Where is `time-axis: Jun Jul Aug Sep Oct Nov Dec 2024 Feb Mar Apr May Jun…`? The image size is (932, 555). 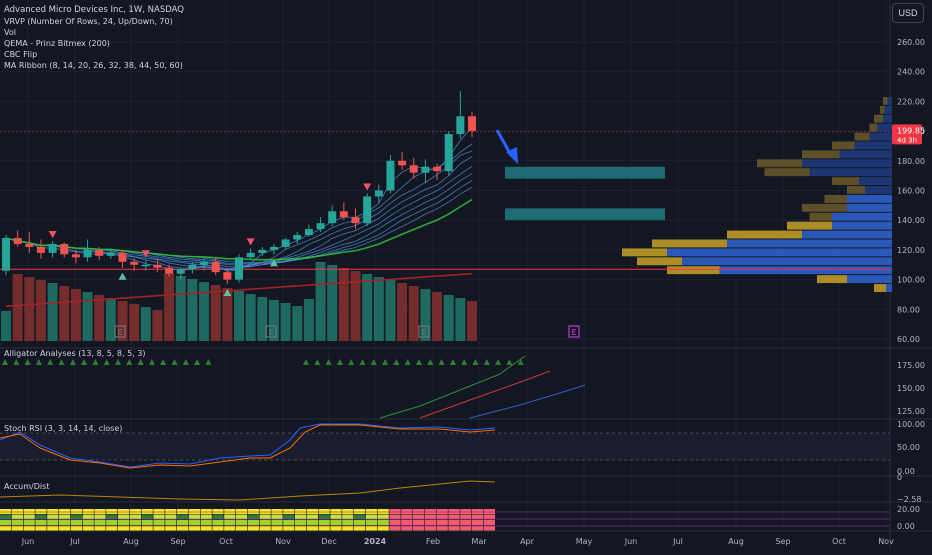
time-axis: Jun Jul Aug Sep Oct Nov Dec 2024 Feb Mar Apr May Jun… is located at coordinates (457, 541).